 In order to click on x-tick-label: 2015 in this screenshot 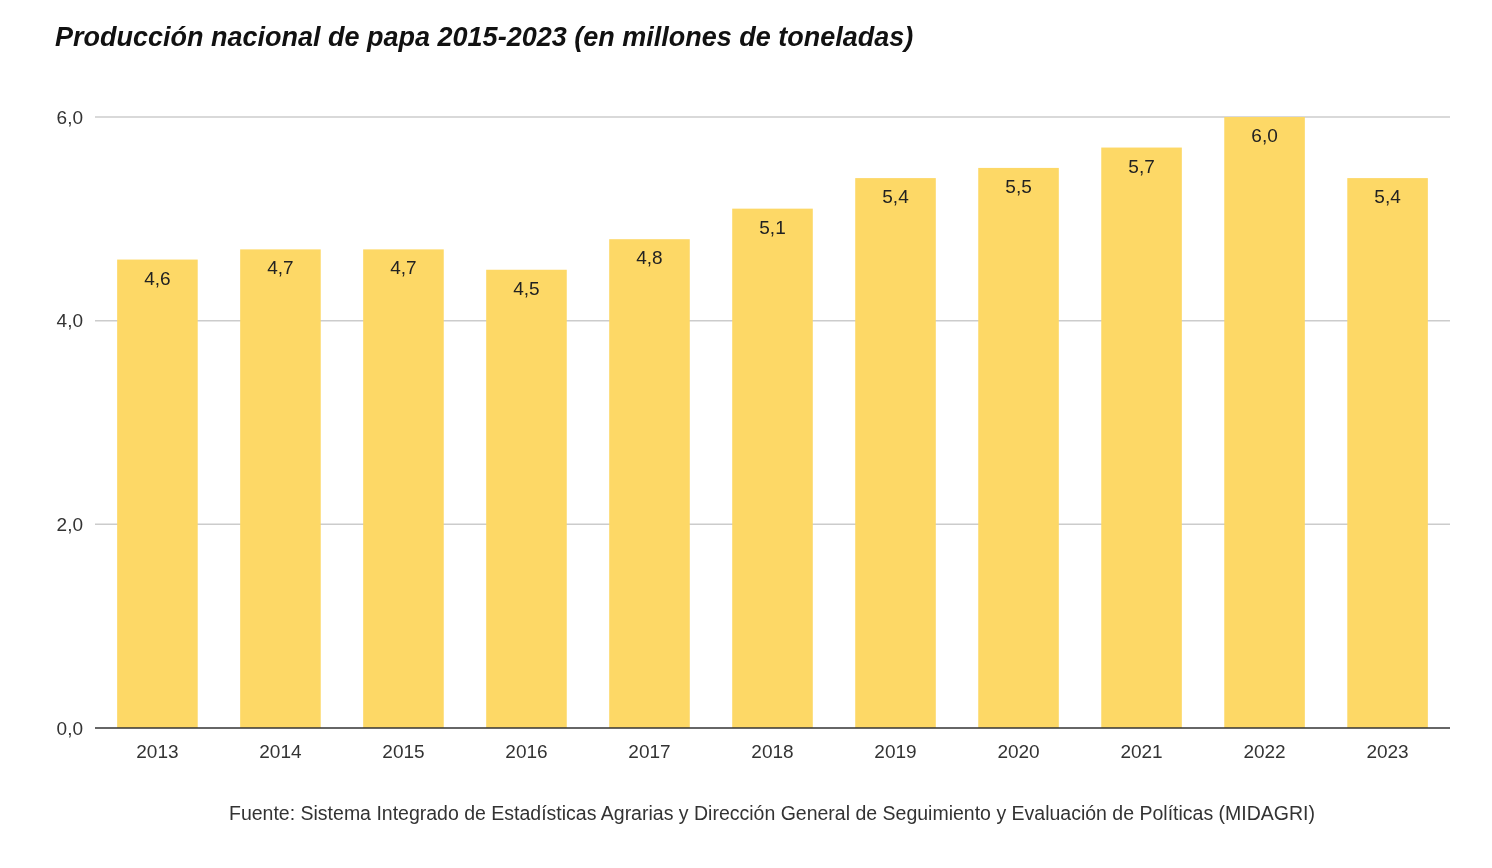, I will do `click(403, 751)`.